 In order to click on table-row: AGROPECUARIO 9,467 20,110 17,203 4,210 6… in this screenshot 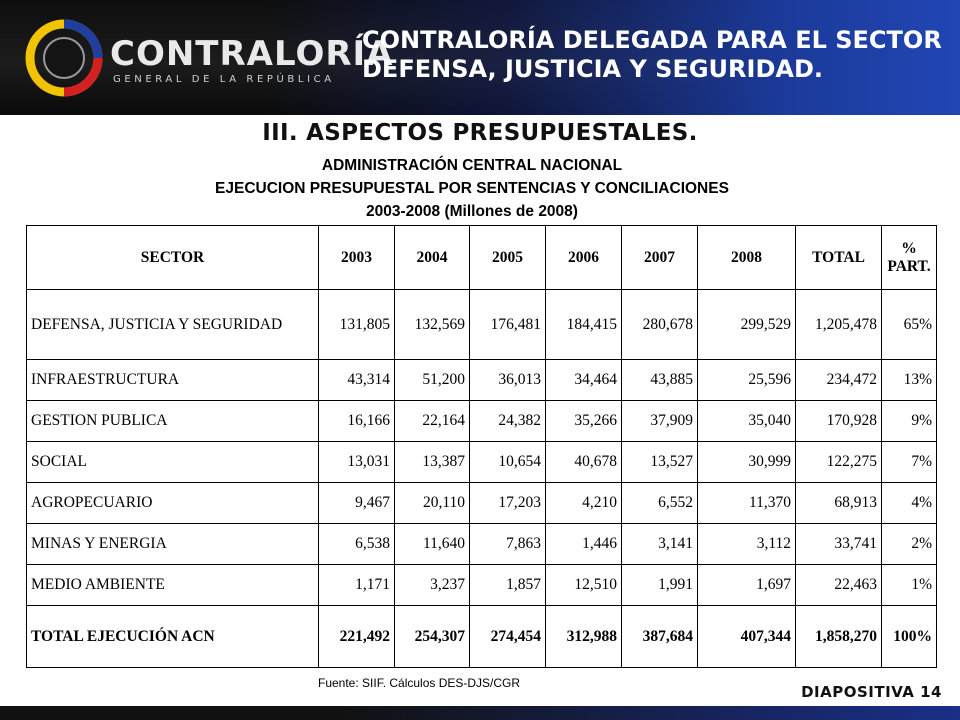, I will do `click(481, 503)`.